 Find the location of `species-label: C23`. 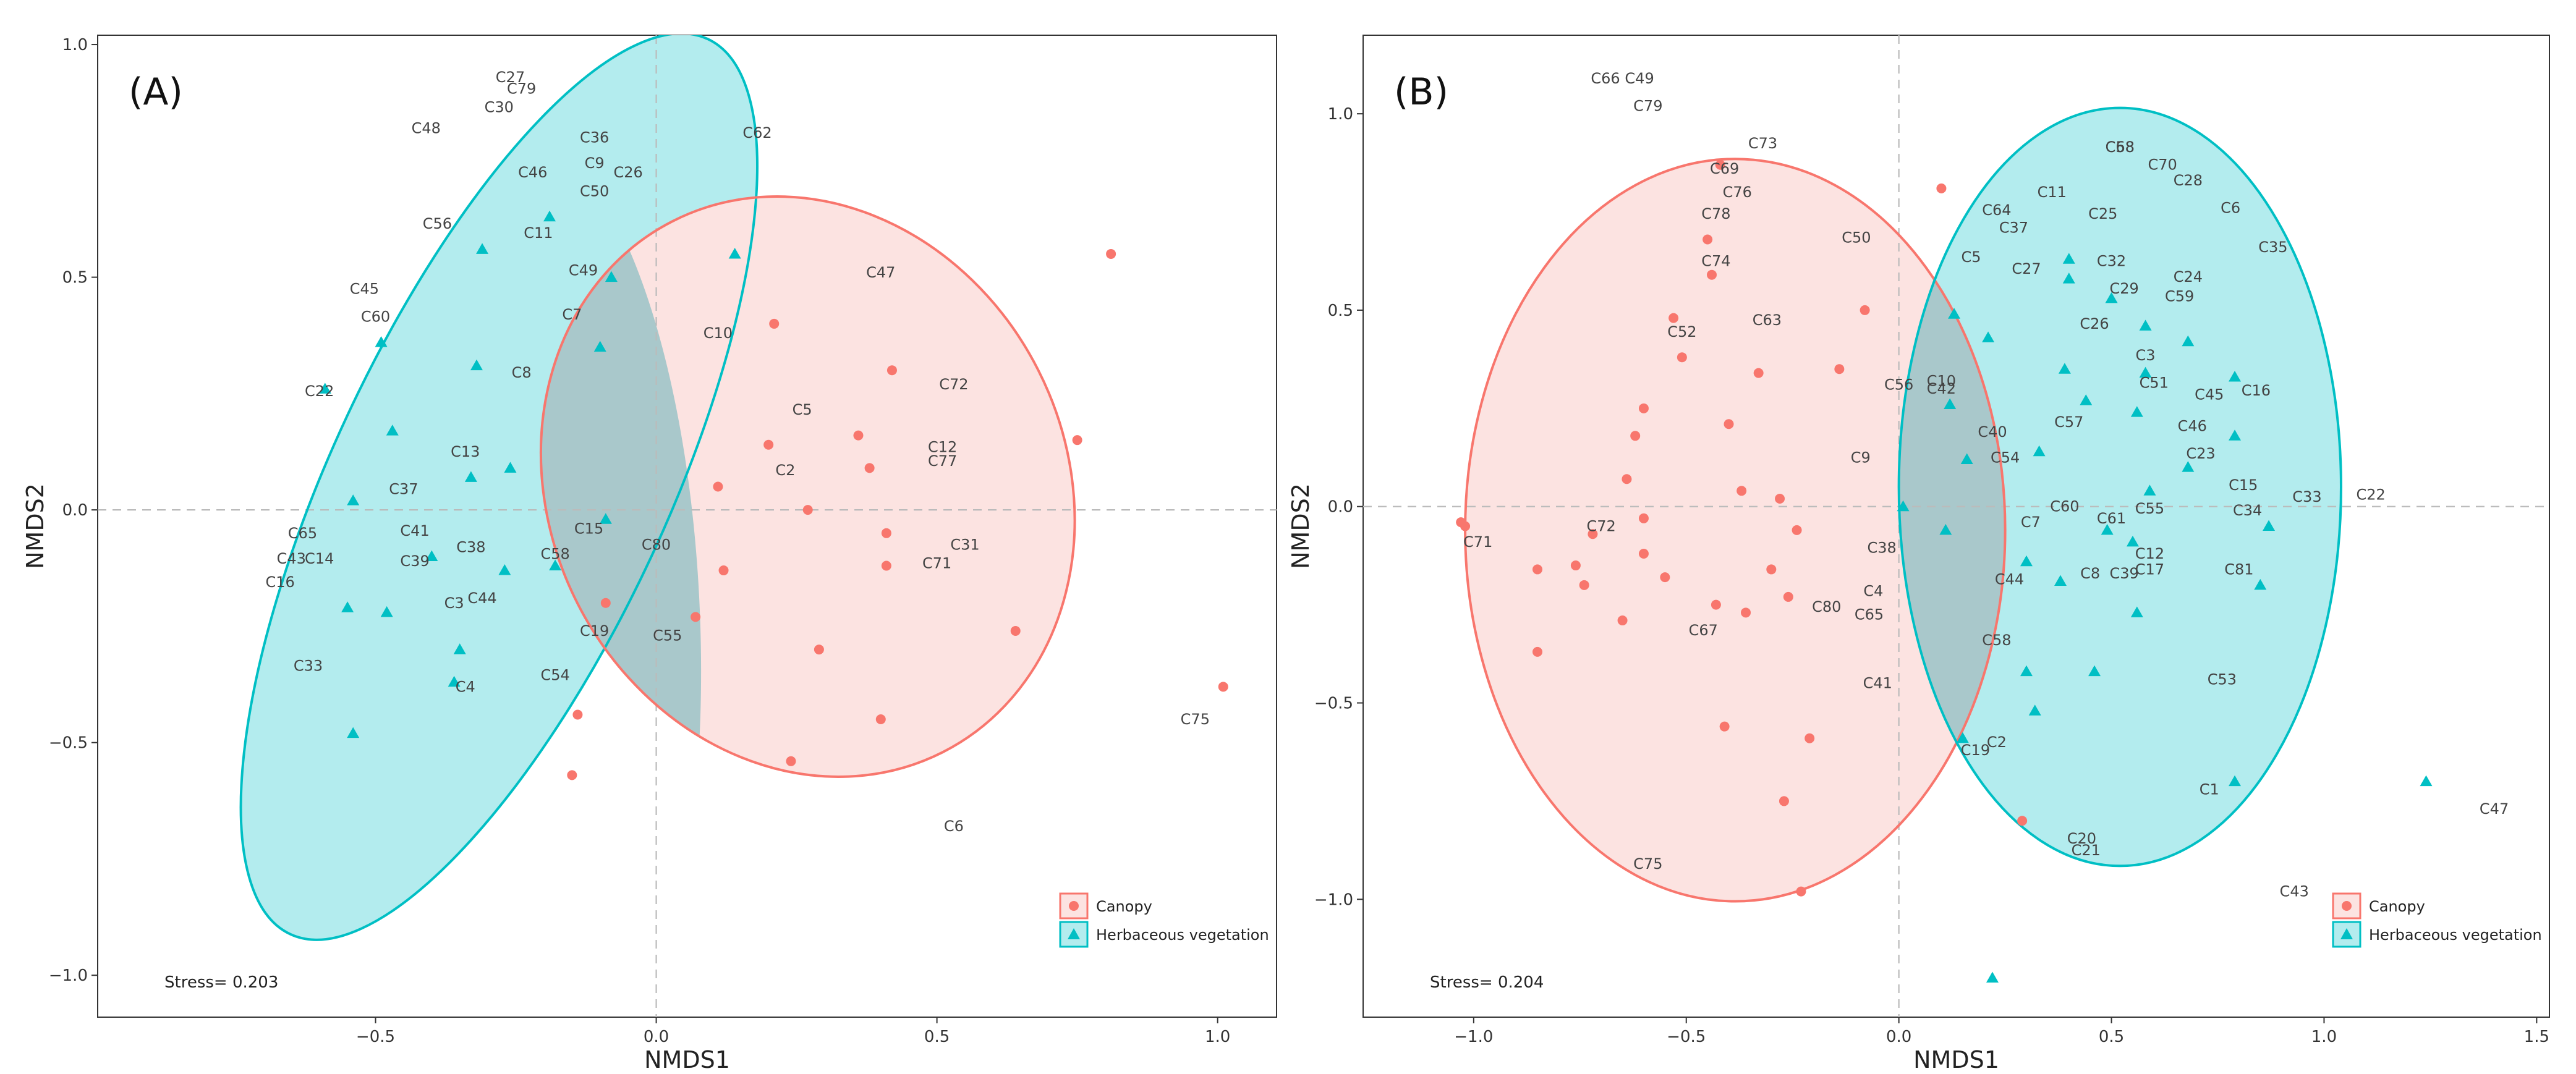

species-label: C23 is located at coordinates (2200, 453).